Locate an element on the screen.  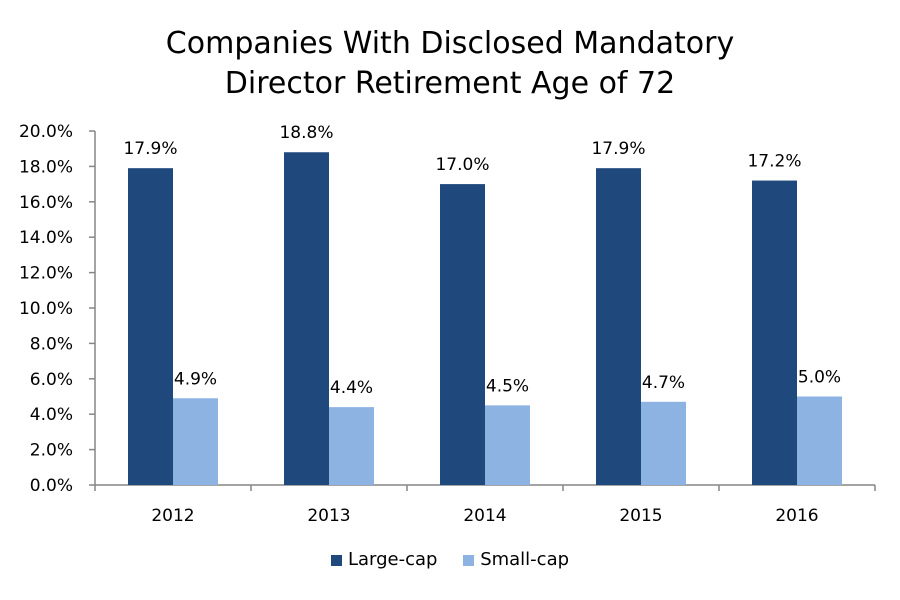
y-tick-label: 6.0% is located at coordinates (51, 380).